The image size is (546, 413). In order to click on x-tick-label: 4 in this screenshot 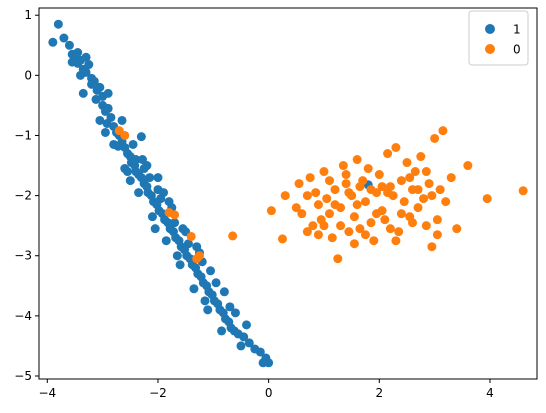, I will do `click(490, 393)`.